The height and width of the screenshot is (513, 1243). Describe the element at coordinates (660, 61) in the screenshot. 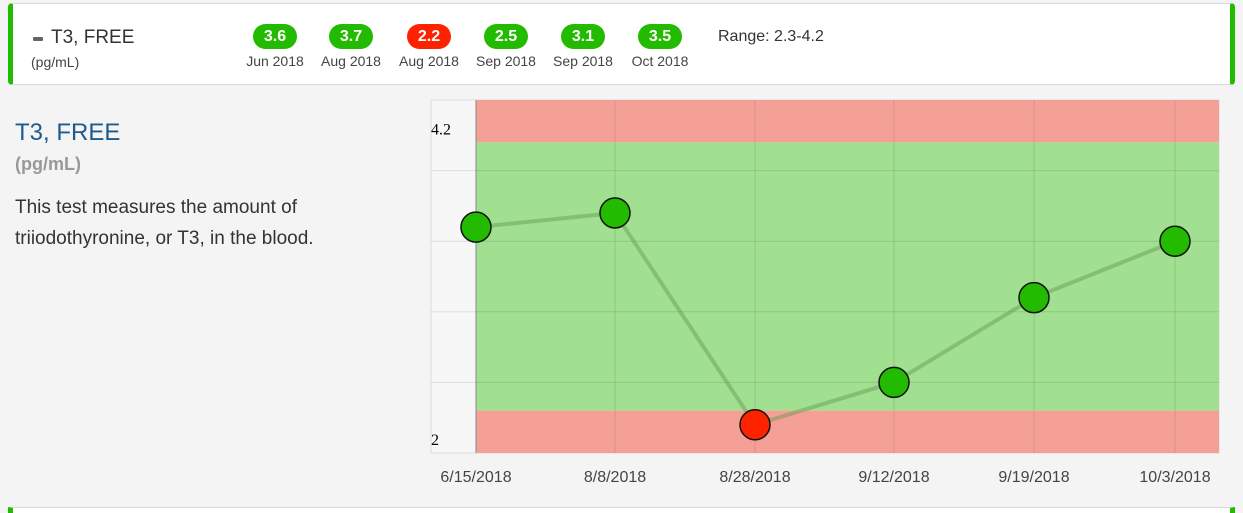

I see `result-date: Oct 2018` at that location.